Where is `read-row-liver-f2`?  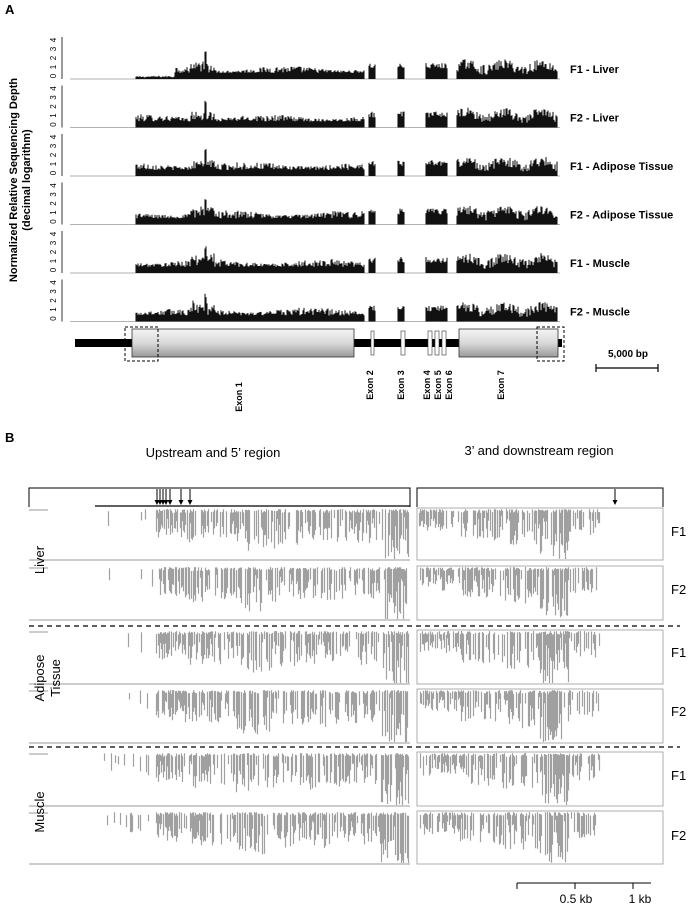
read-row-liver-f2 is located at coordinates (346, 593).